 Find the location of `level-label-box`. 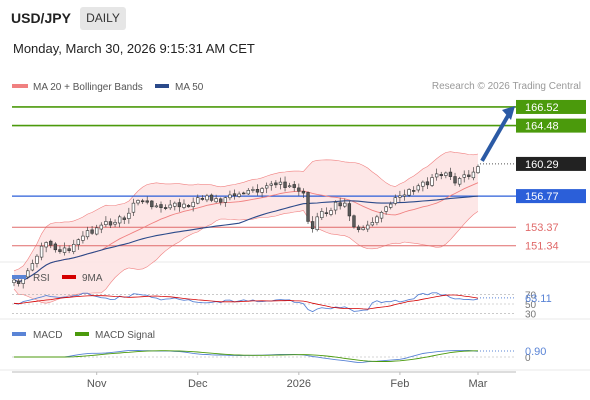

level-label-box is located at coordinates (551, 106).